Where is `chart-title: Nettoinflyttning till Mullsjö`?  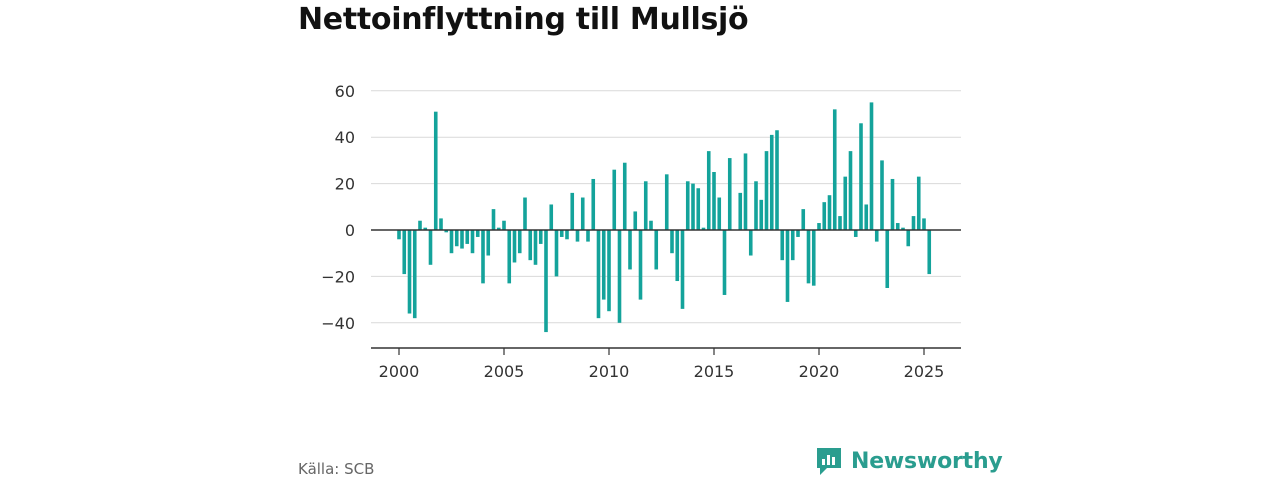
chart-title: Nettoinflyttning till Mullsjö is located at coordinates (523, 19).